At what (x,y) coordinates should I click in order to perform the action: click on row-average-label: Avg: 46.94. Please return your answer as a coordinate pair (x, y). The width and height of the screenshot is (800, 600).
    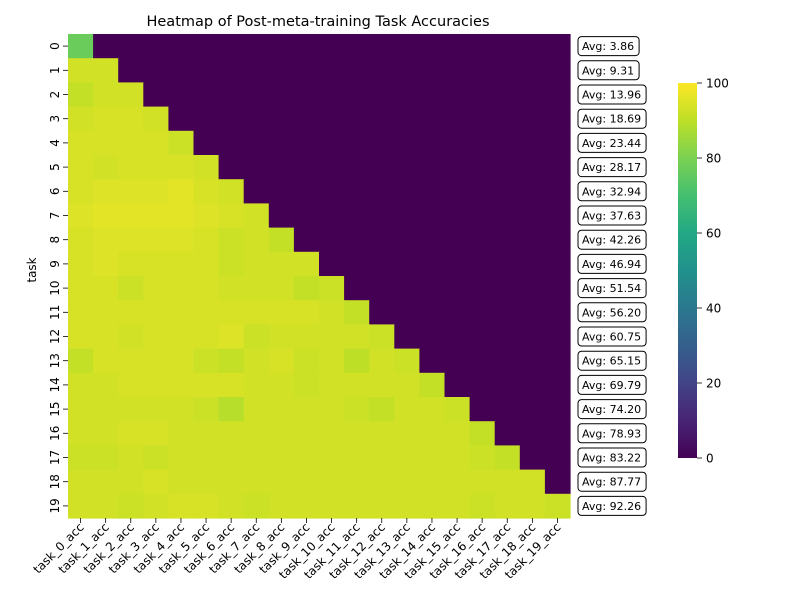
    Looking at the image, I should click on (611, 264).